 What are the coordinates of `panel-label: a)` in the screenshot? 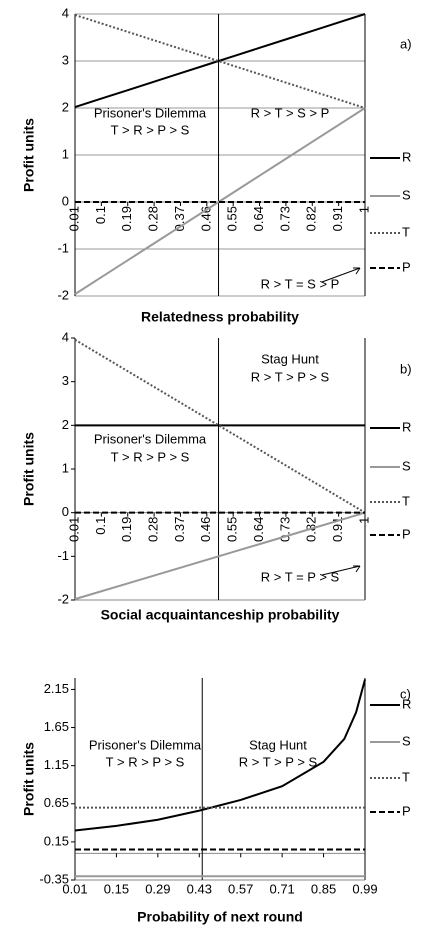 It's located at (406, 43).